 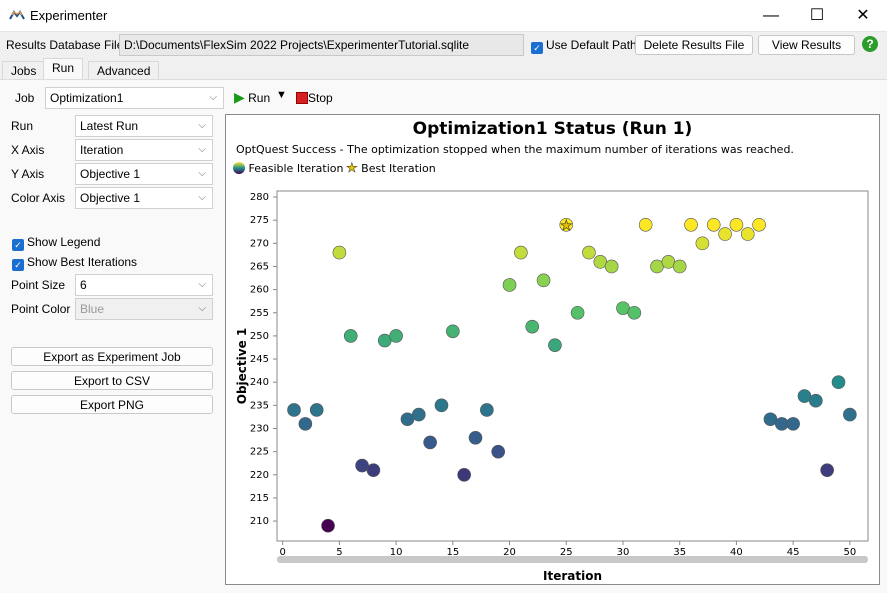 I want to click on delete-results-button: Delete Results File, so click(x=694, y=45).